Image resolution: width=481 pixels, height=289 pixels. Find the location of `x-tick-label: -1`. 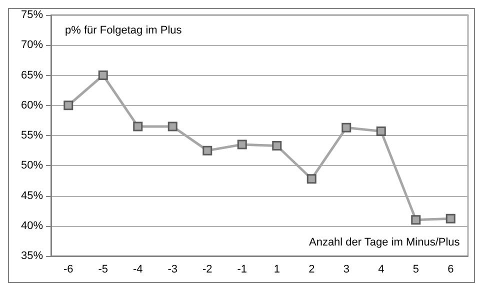

x-tick-label: -1 is located at coordinates (242, 270).